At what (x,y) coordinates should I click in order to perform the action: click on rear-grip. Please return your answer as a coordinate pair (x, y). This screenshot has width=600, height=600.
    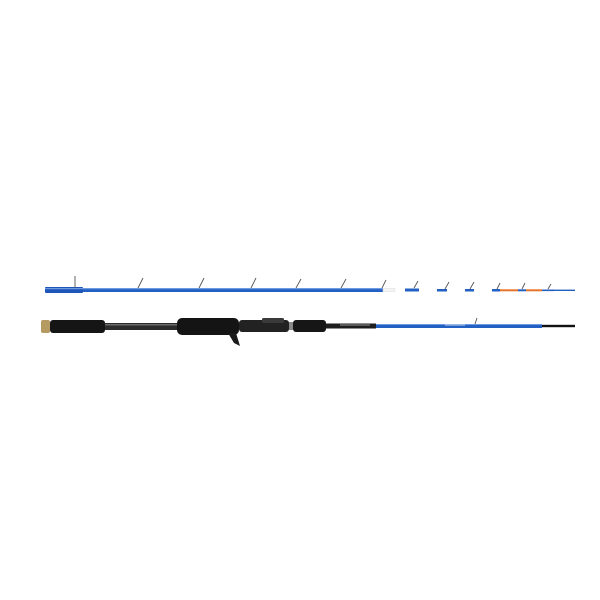
    Looking at the image, I should click on (77, 326).